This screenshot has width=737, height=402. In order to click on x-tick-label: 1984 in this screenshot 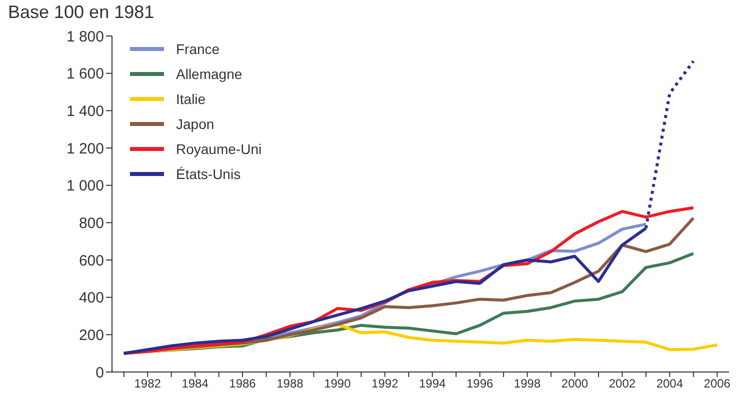, I will do `click(195, 383)`.